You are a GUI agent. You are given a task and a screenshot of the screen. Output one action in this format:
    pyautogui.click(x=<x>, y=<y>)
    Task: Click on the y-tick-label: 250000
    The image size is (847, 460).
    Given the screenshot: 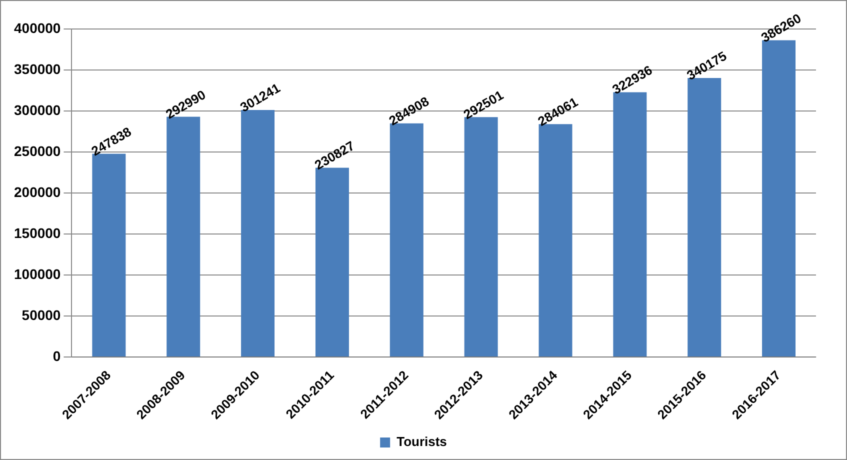 What is the action you would take?
    pyautogui.click(x=37, y=150)
    